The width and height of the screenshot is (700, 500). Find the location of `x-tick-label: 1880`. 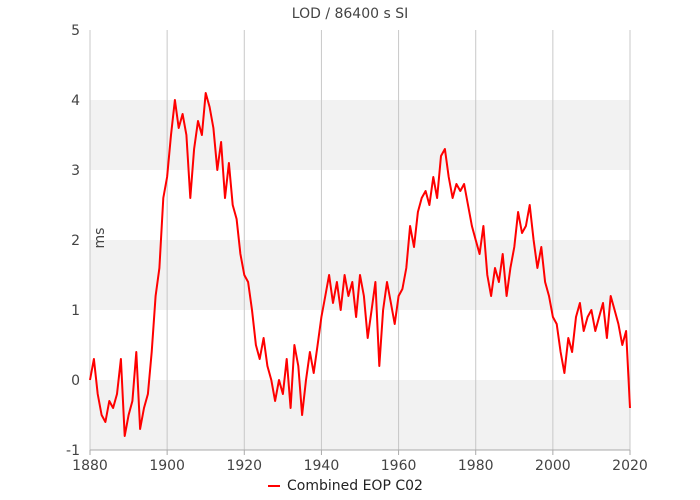

x-tick-label: 1880 is located at coordinates (90, 466).